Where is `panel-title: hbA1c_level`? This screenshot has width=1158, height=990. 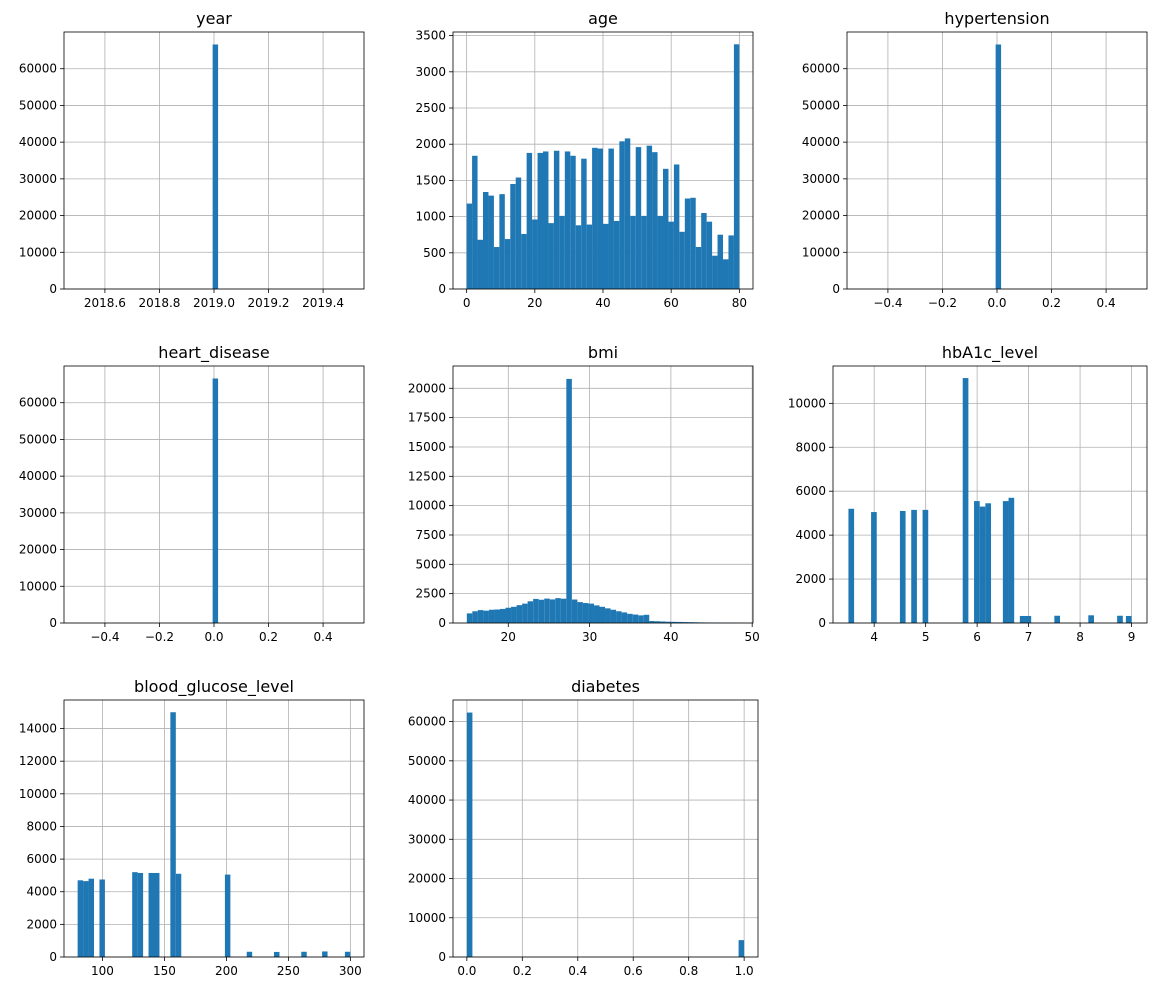 panel-title: hbA1c_level is located at coordinates (990, 353).